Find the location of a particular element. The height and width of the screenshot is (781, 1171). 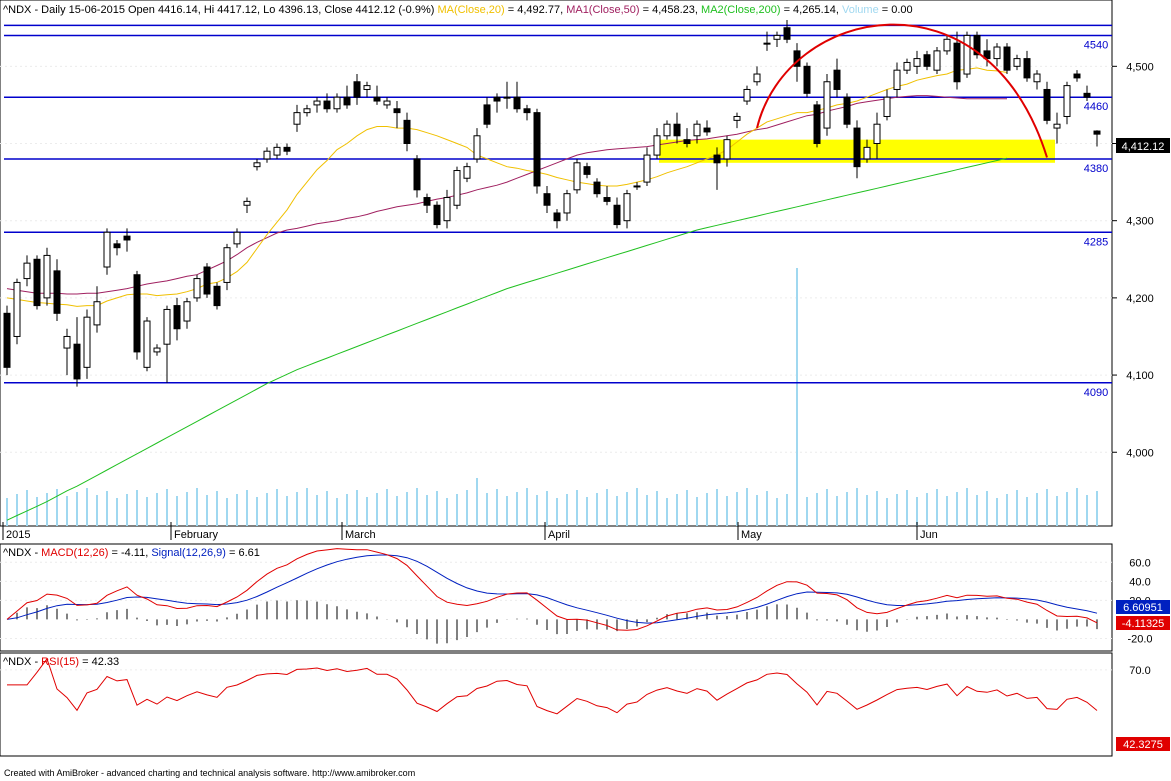

date-x-axis: 2015 February March April May Jun is located at coordinates (470, 531).